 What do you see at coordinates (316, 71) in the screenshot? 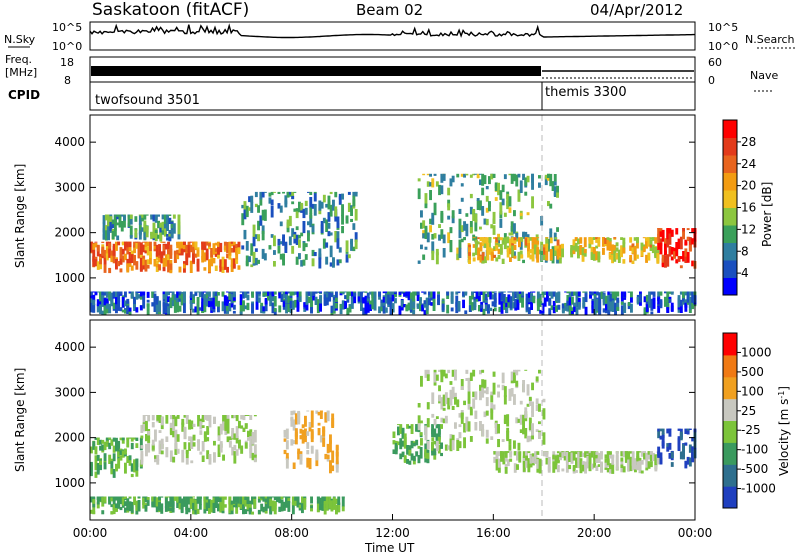
I see `freq-band-twofsound` at bounding box center [316, 71].